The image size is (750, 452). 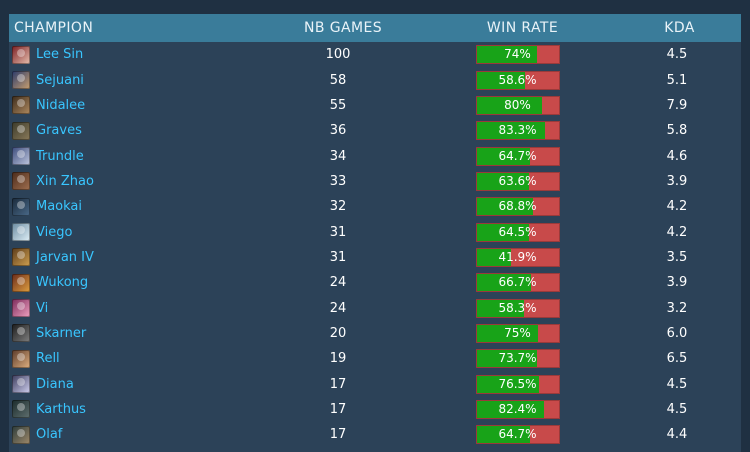 What do you see at coordinates (677, 105) in the screenshot?
I see `kda-cell: 7.9` at bounding box center [677, 105].